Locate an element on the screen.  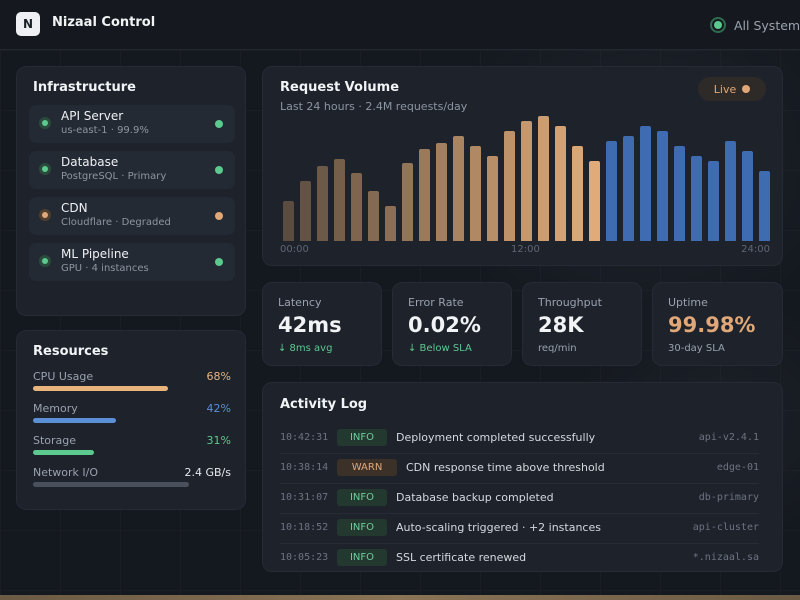
stat-value: 42ms is located at coordinates (310, 325).